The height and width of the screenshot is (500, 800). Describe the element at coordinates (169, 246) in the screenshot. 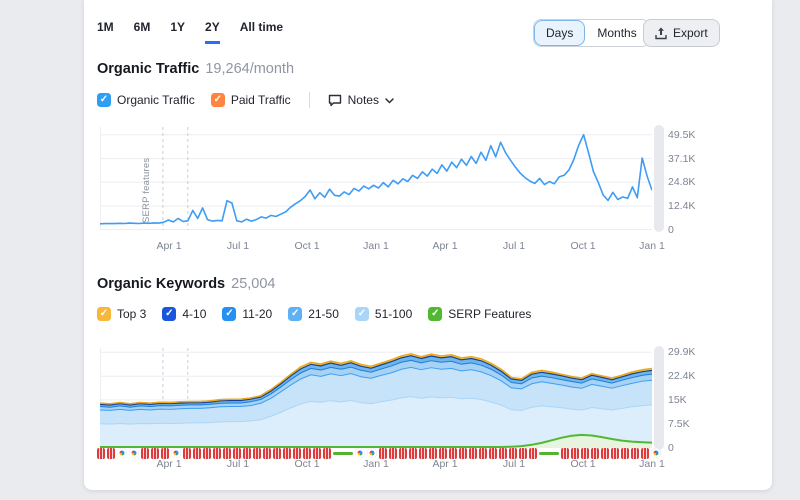

I see `x-tick-label: Apr 1` at that location.